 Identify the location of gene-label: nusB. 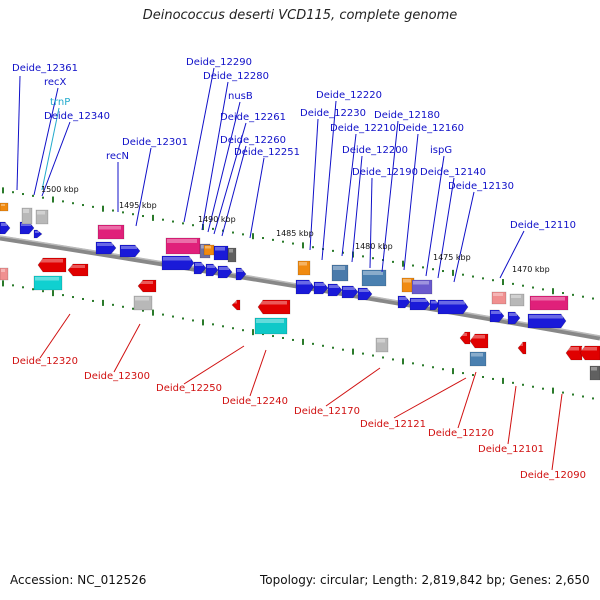
(240, 96).